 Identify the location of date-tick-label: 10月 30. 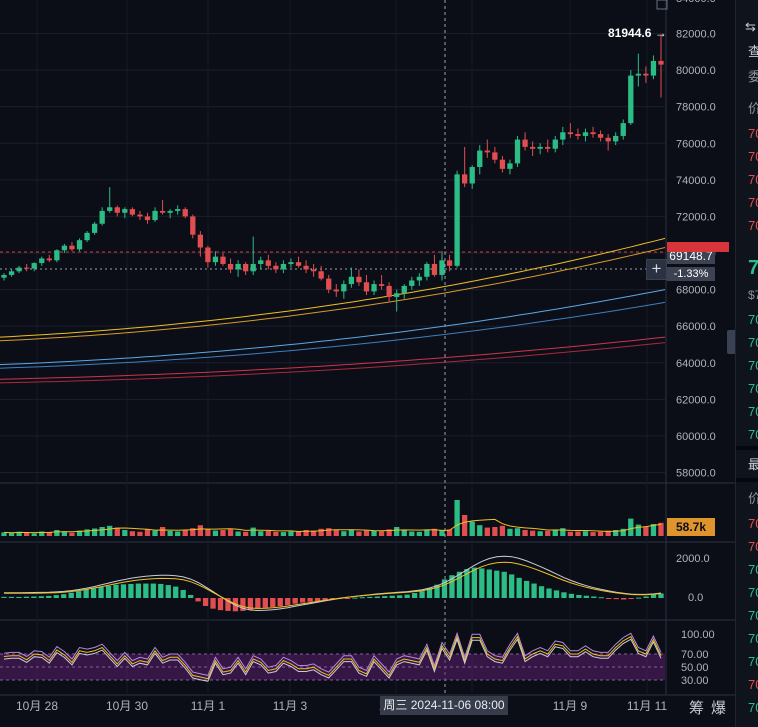
(127, 706).